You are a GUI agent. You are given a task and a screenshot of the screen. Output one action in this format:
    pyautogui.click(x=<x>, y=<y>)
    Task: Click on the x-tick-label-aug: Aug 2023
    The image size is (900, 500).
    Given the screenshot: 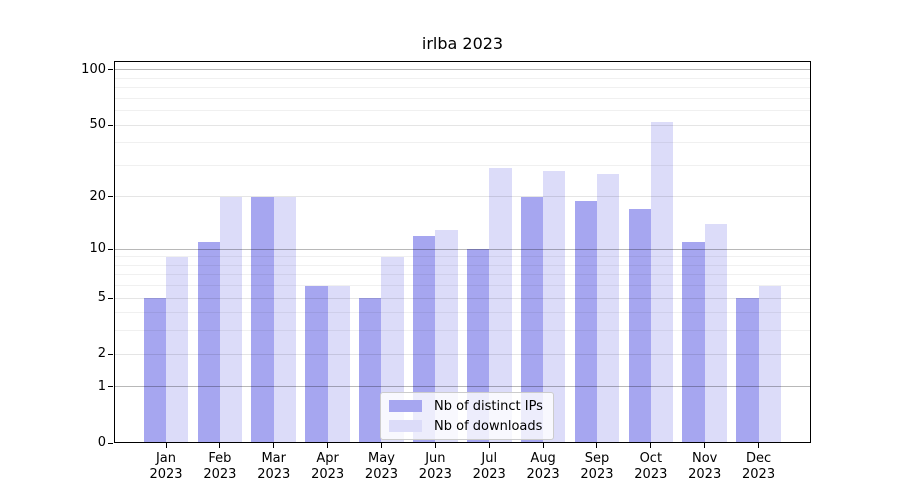 What is the action you would take?
    pyautogui.click(x=543, y=467)
    